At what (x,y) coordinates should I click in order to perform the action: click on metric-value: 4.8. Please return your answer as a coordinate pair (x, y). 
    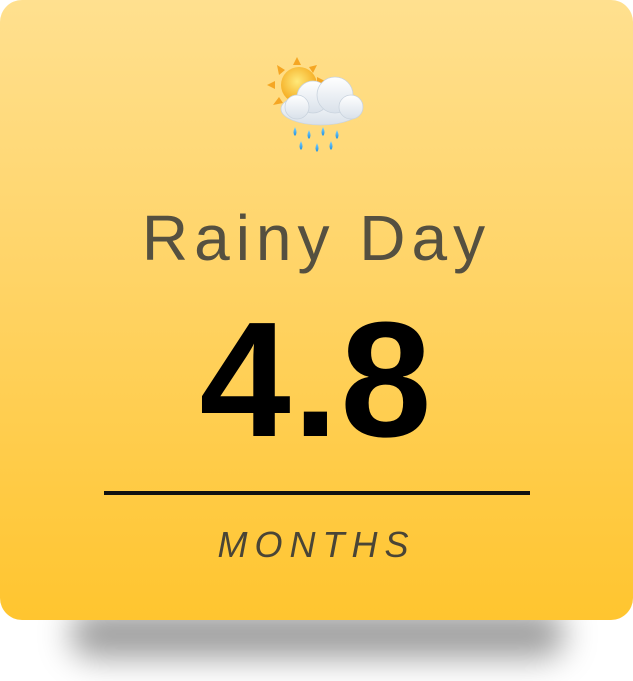
    Looking at the image, I should click on (316, 379).